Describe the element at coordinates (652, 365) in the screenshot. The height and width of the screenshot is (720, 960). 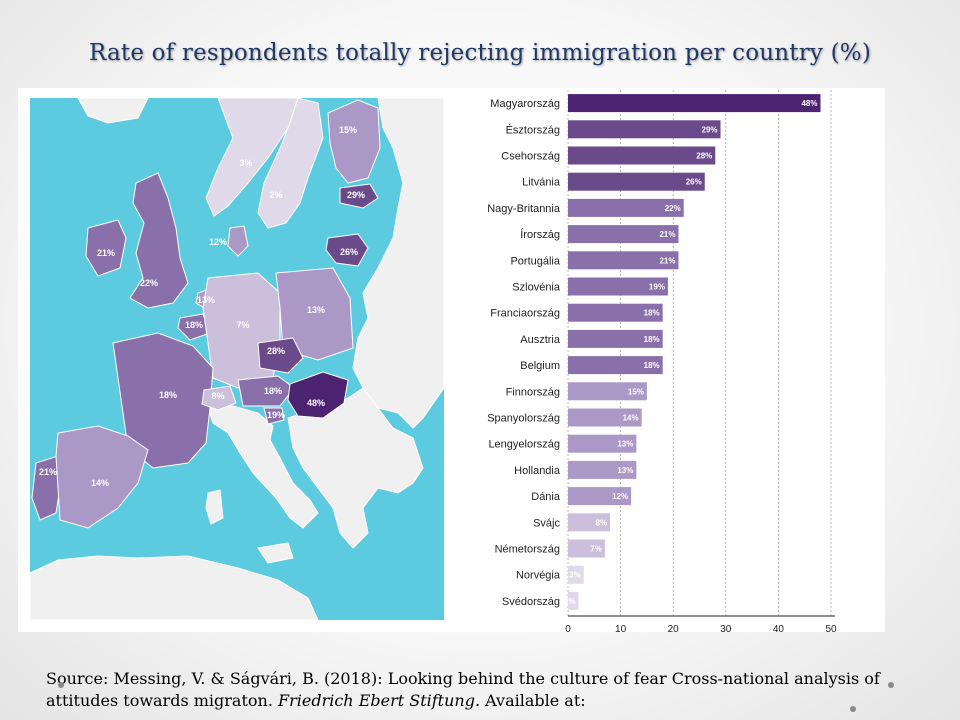
I see `bar-value-belgium: 18%` at that location.